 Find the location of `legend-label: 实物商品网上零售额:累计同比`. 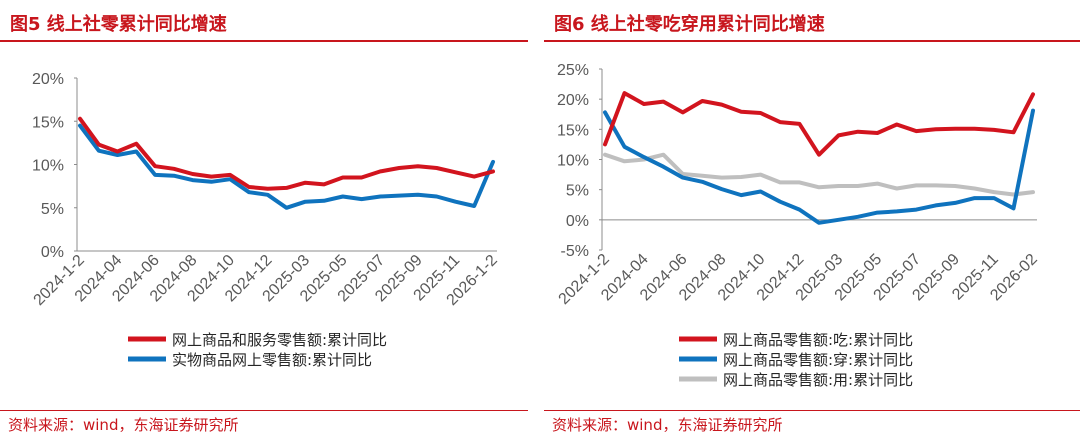

legend-label: 实物商品网上零售额:累计同比 is located at coordinates (272, 360).